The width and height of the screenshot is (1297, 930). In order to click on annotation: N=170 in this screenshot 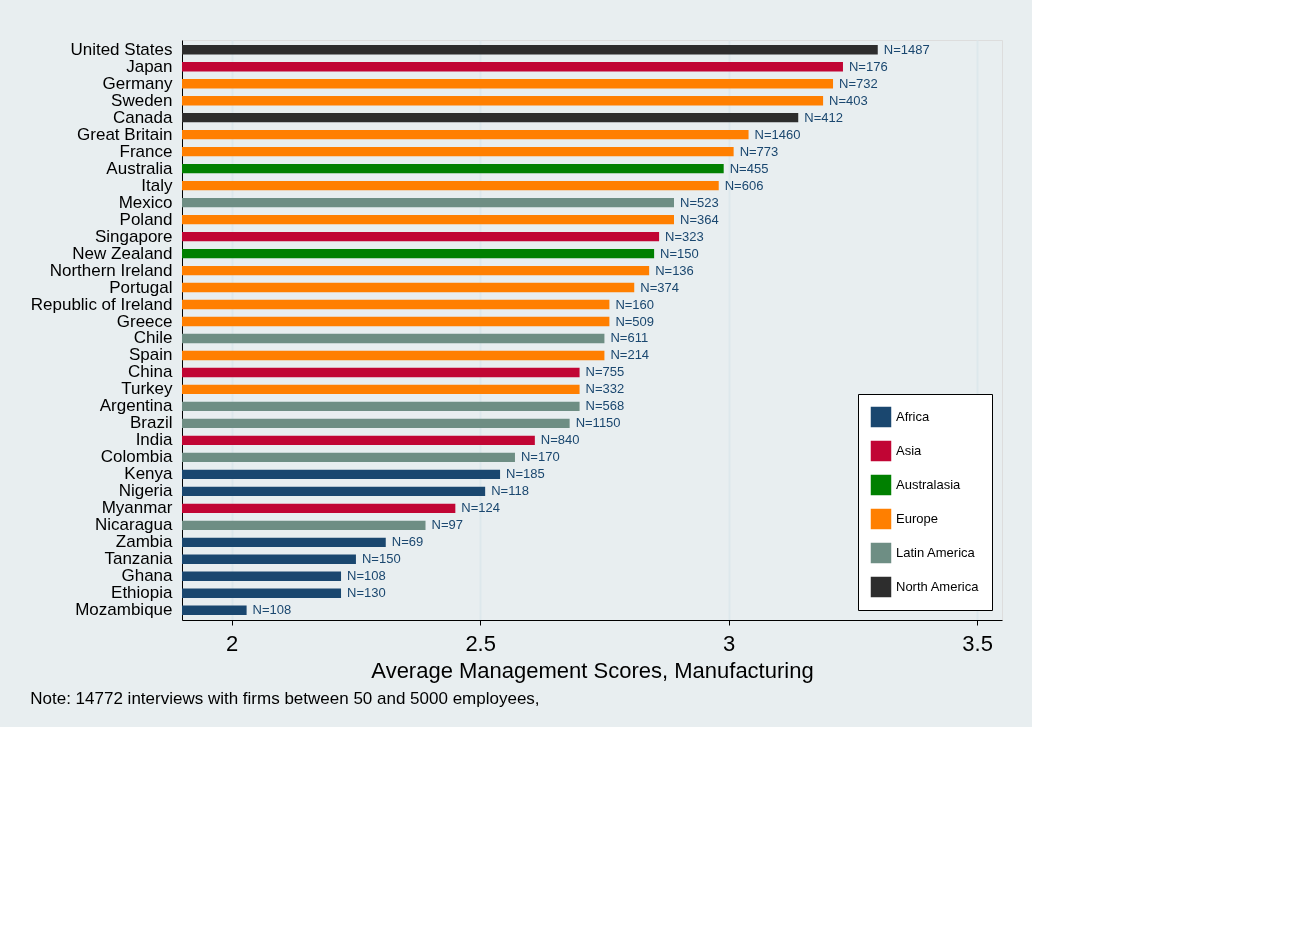, I will do `click(540, 457)`.